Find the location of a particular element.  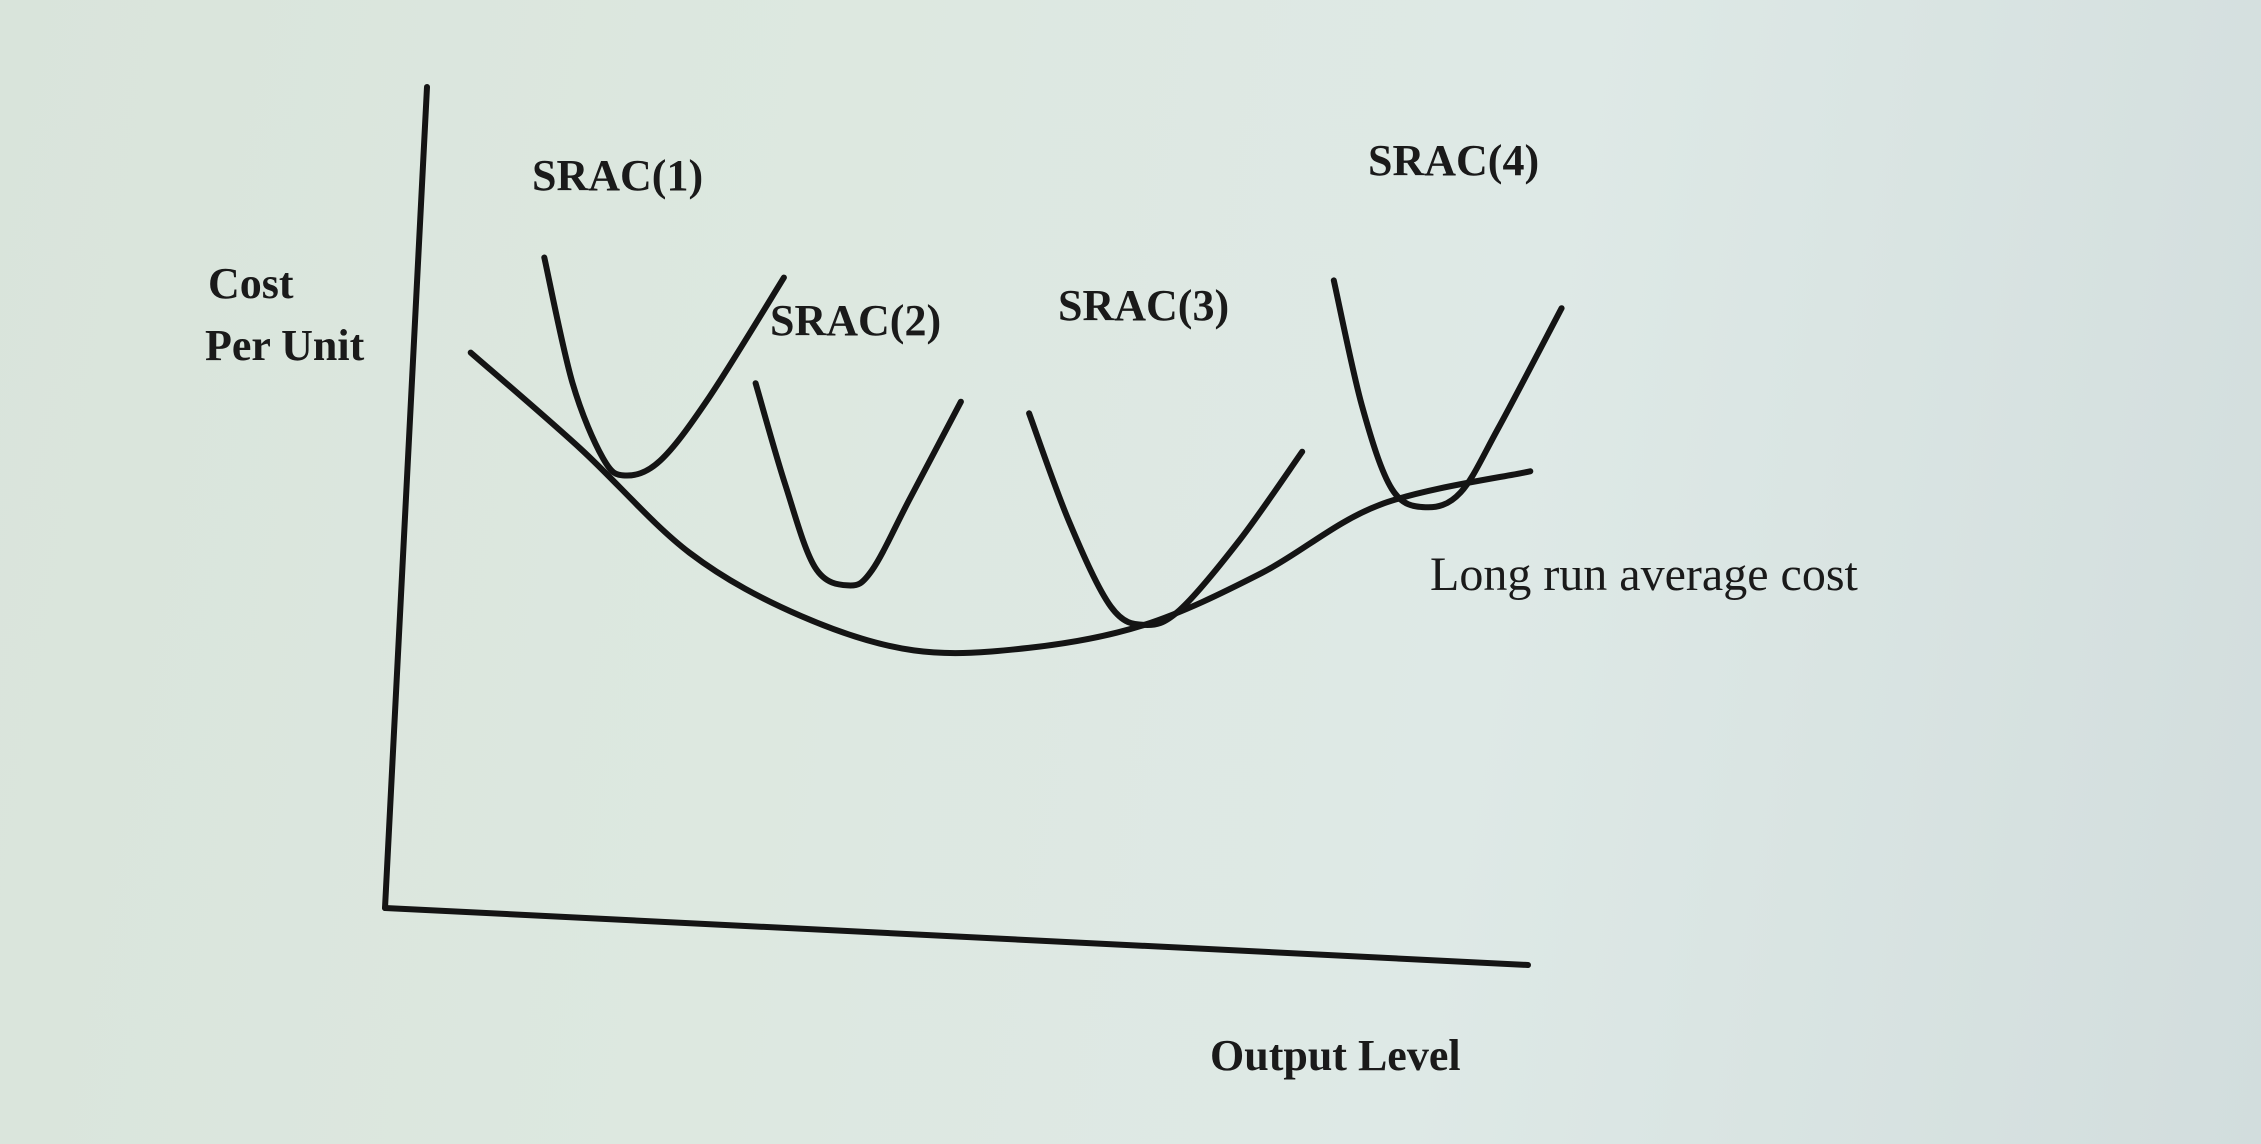

y-axis-label-line-2: Per Unit is located at coordinates (285, 345).